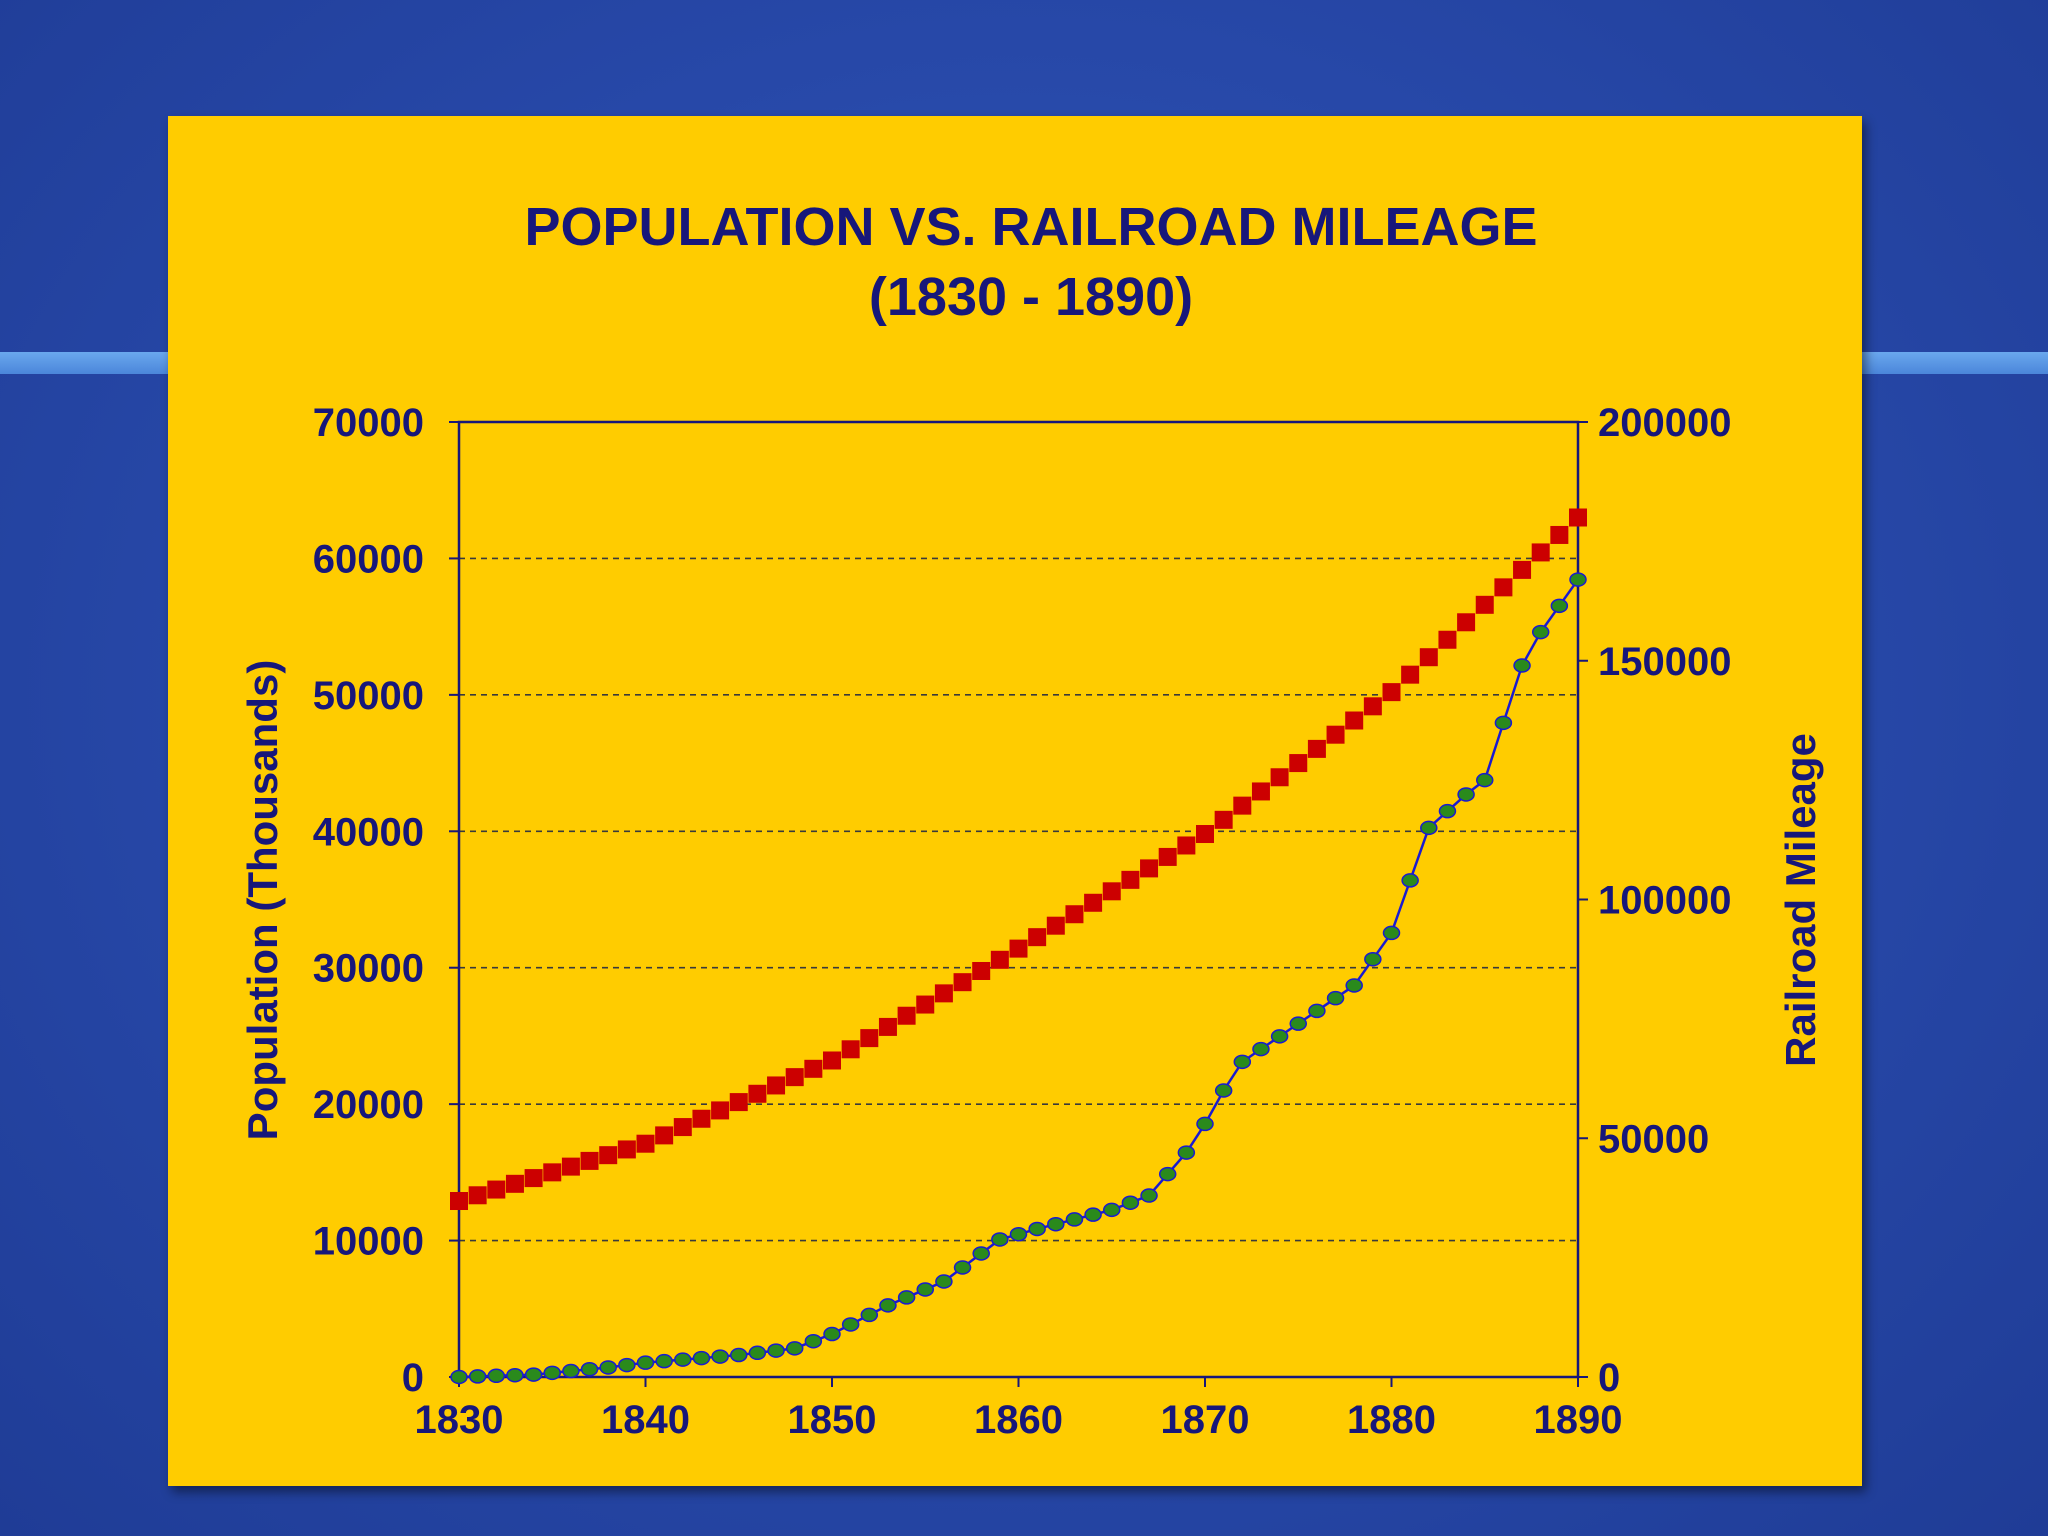 This screenshot has height=1536, width=2048. What do you see at coordinates (1664, 423) in the screenshot?
I see `y-right-tick-label: 200000` at bounding box center [1664, 423].